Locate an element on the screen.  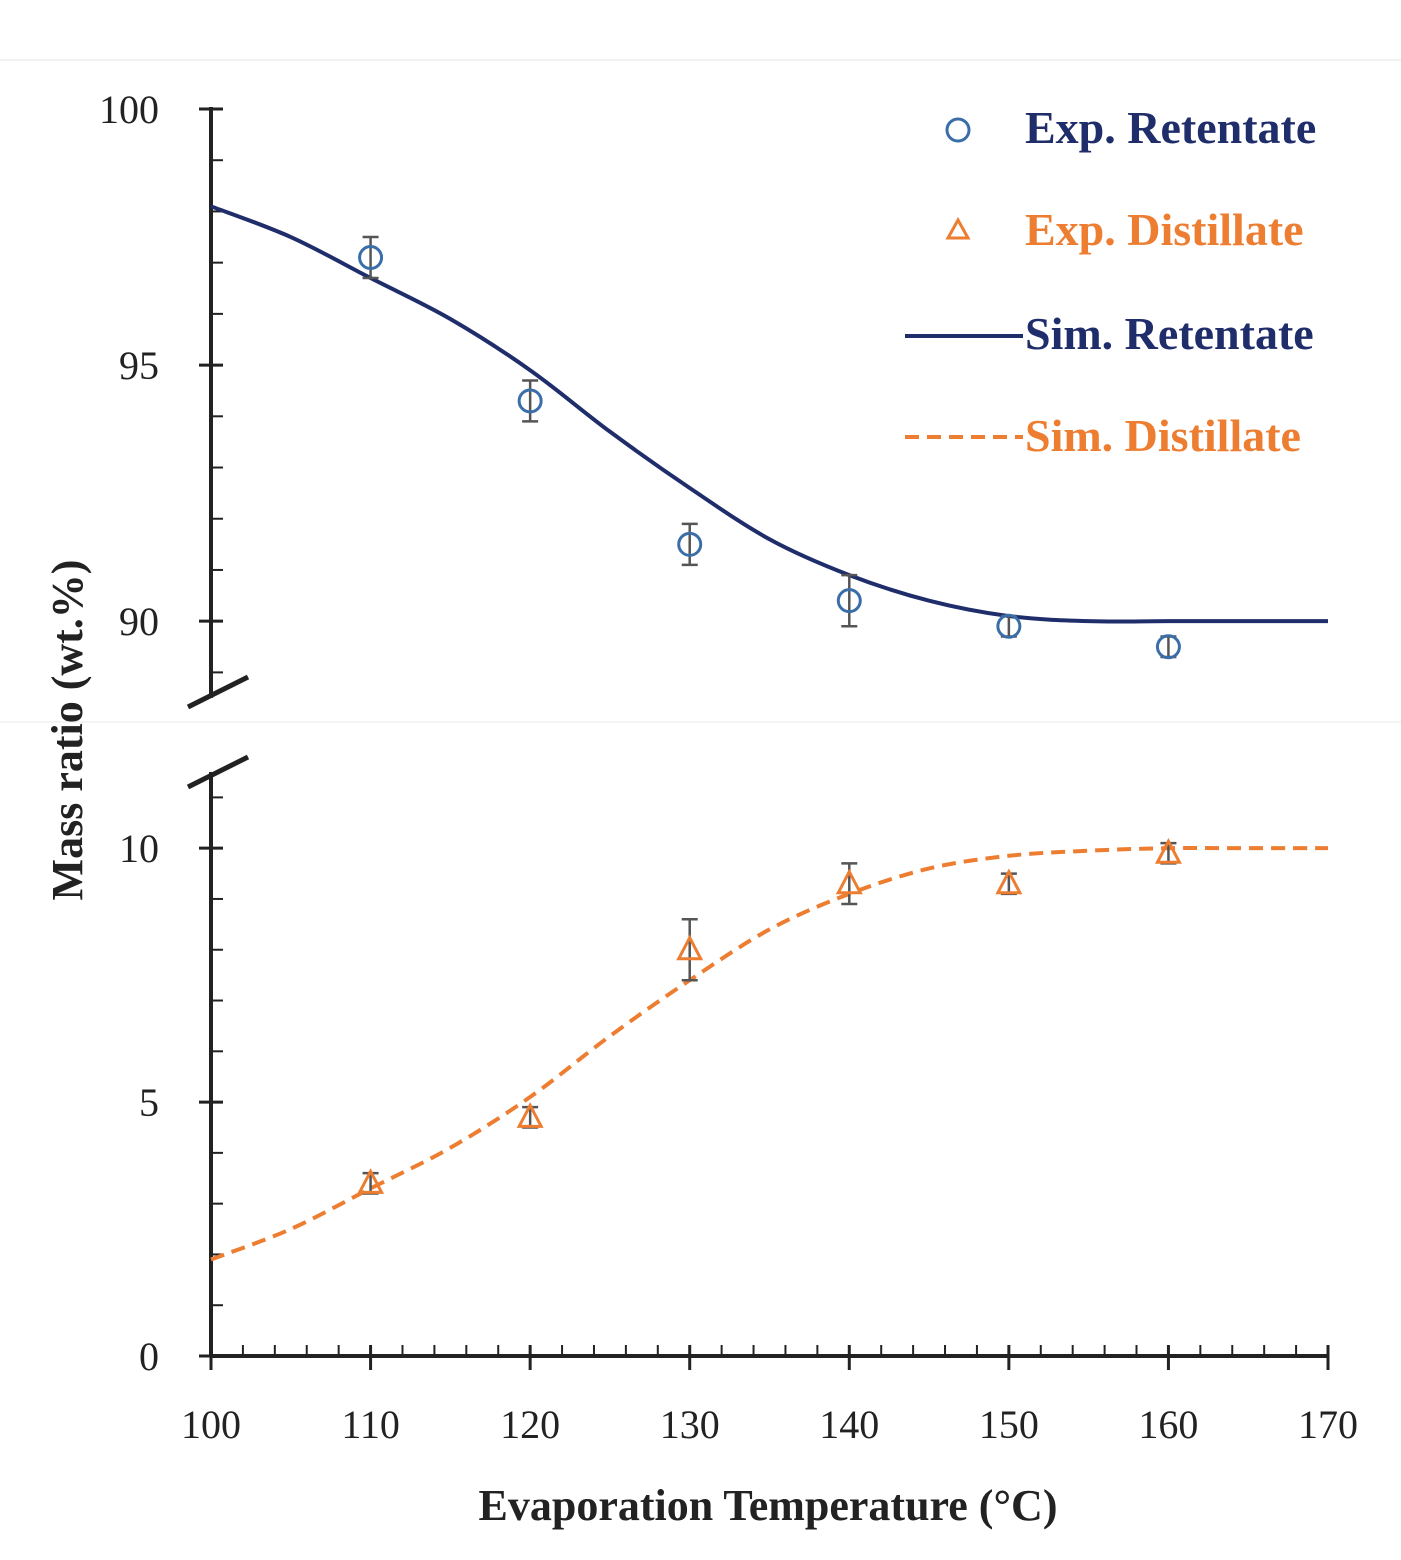
legend-label-exp-retentate: Exp. Retentate is located at coordinates (1170, 127).